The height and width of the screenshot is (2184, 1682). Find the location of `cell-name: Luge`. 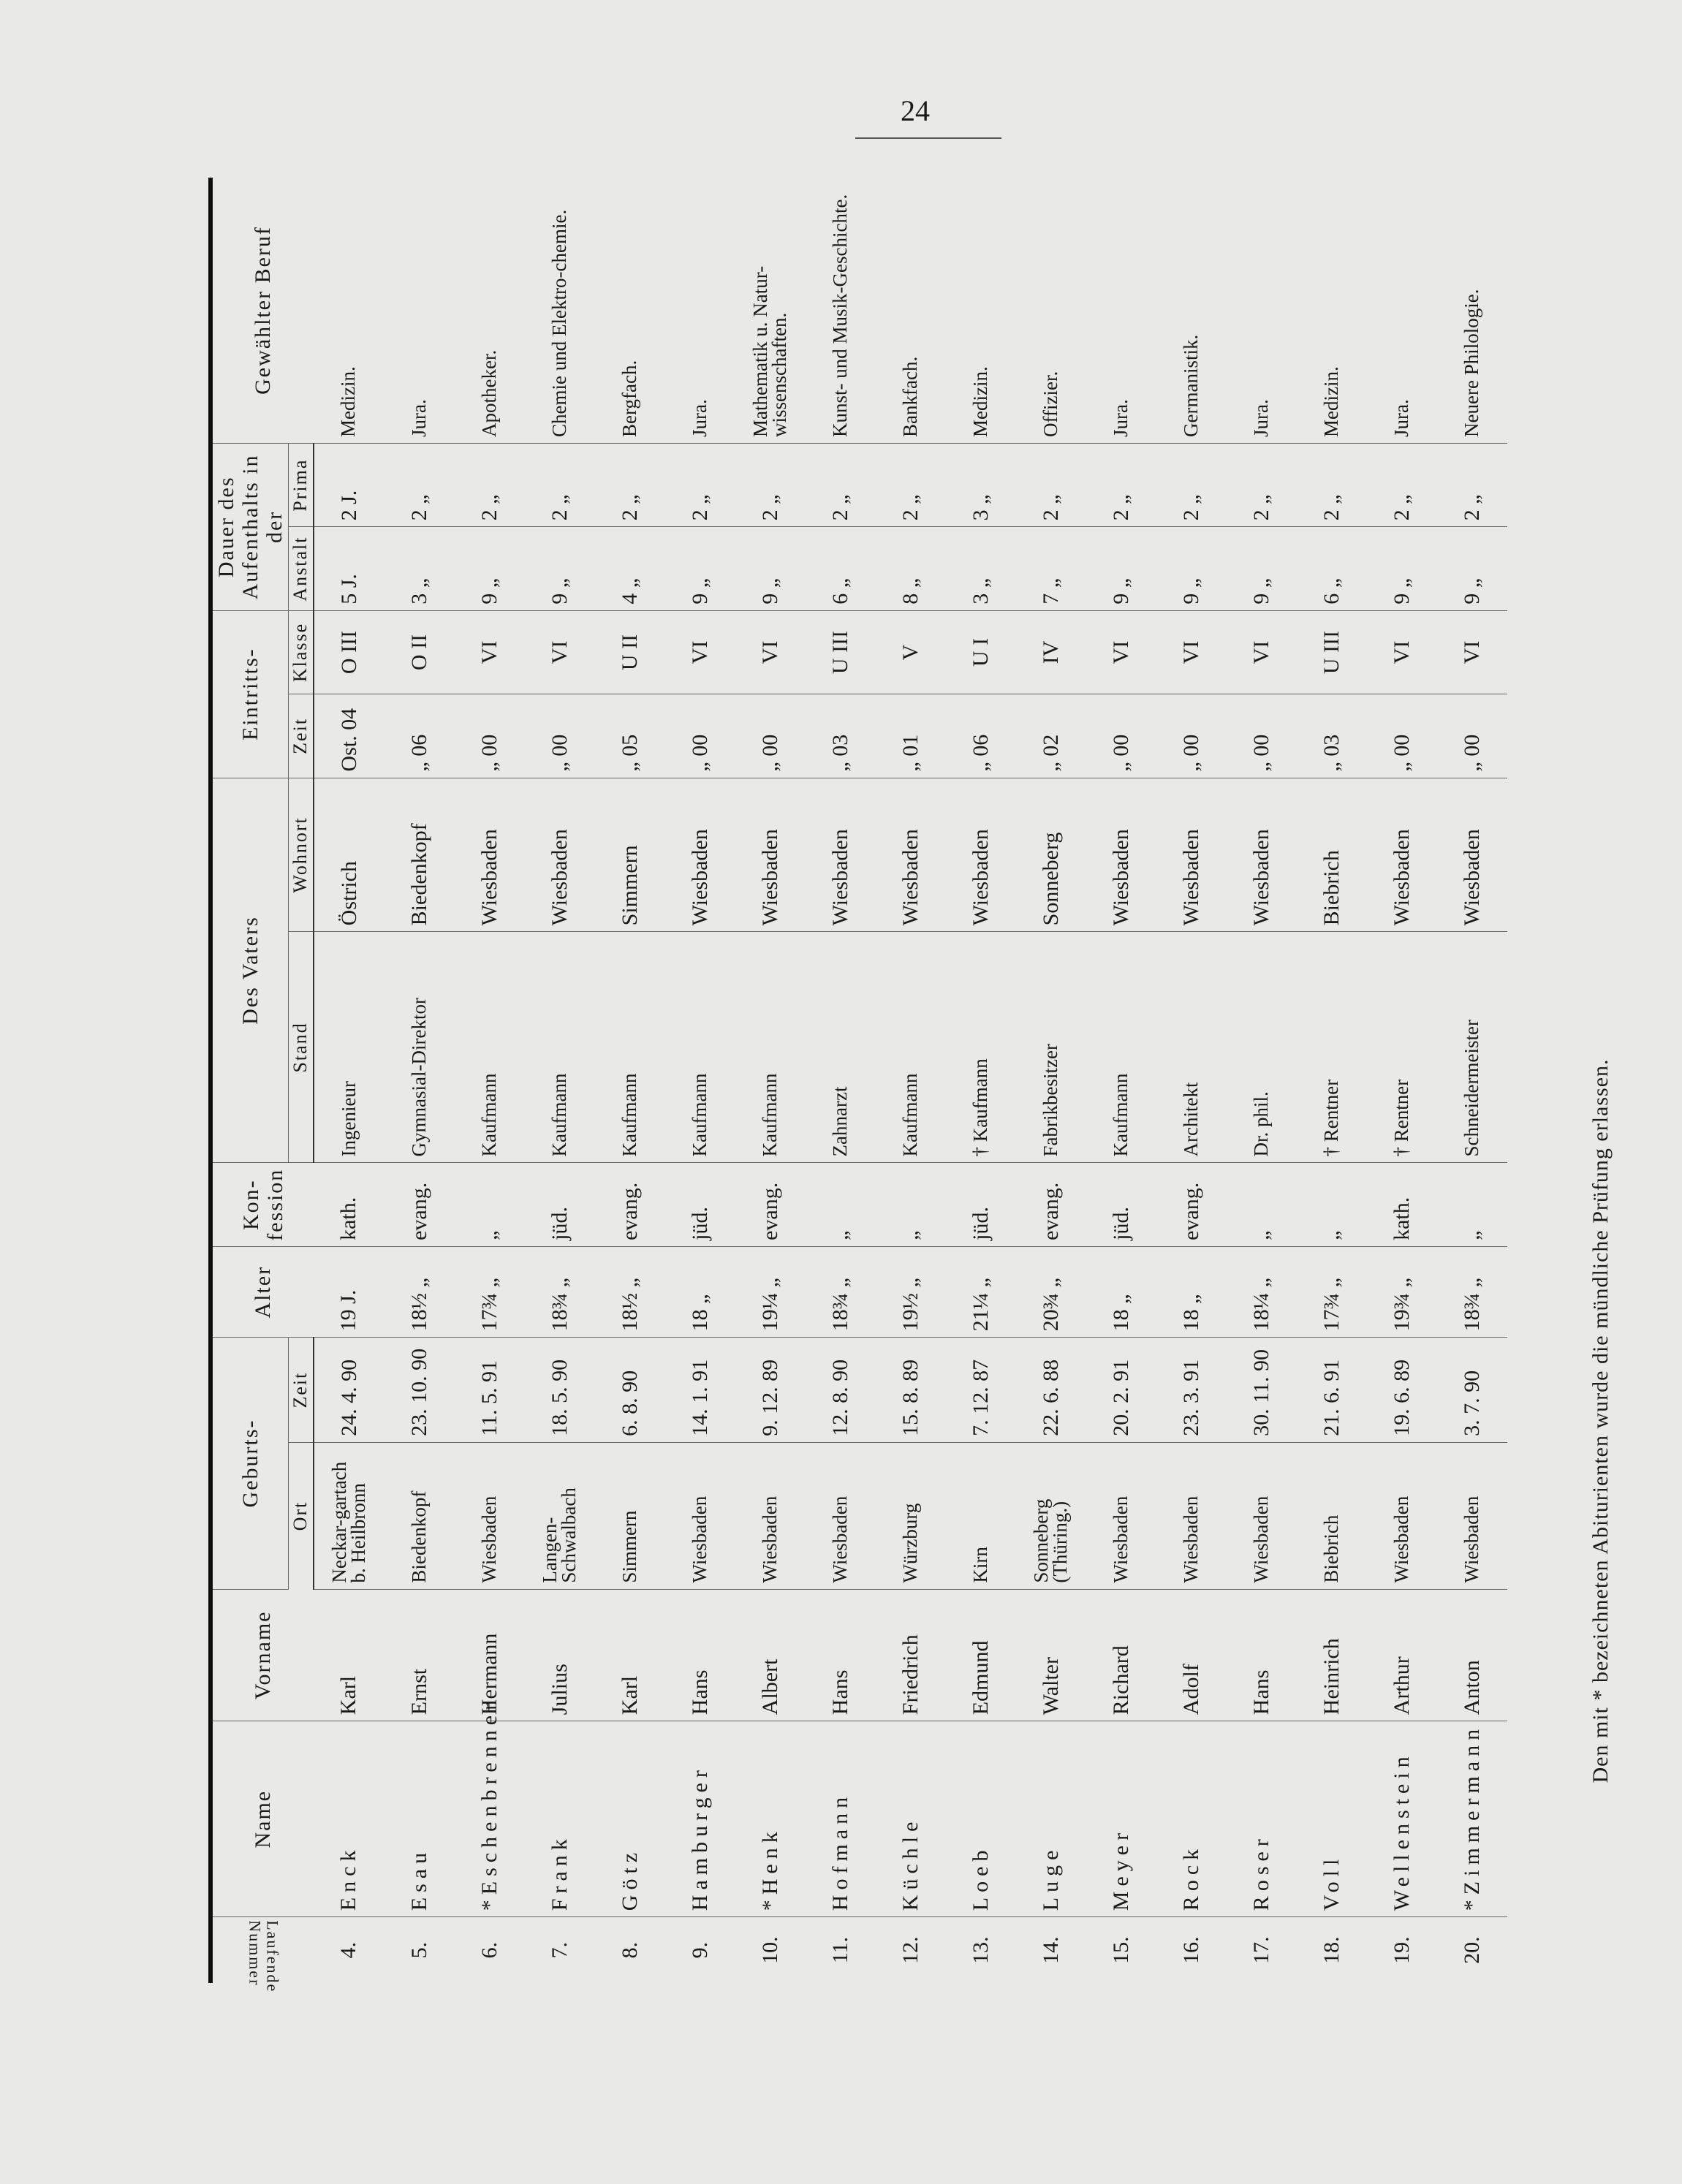

cell-name: Luge is located at coordinates (1050, 1819).